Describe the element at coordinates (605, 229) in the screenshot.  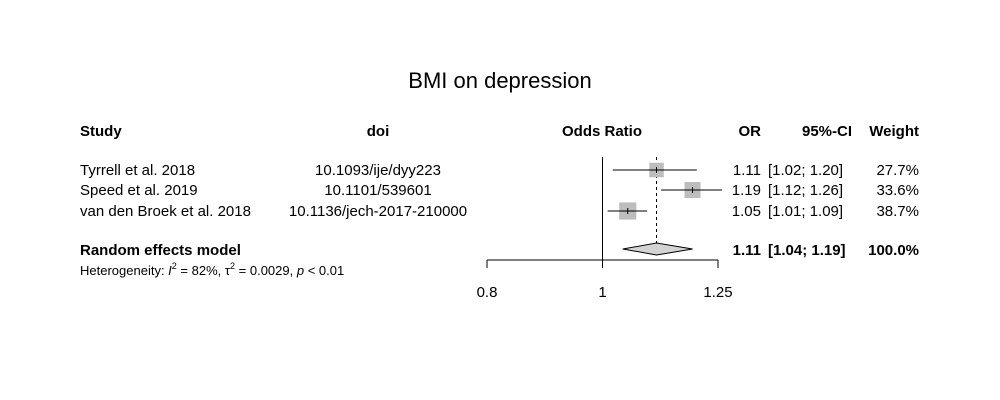
I see `plot-marks: 0.8 1 1.25` at that location.